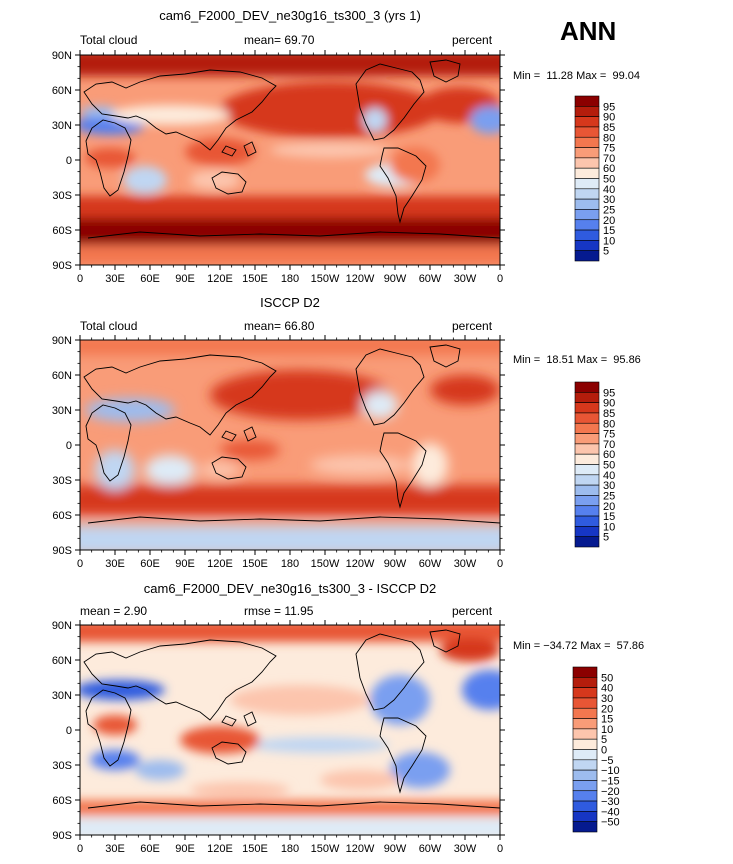 Image resolution: width=733 pixels, height=864 pixels. I want to click on panel-2-colorbar-label: 80, so click(609, 424).